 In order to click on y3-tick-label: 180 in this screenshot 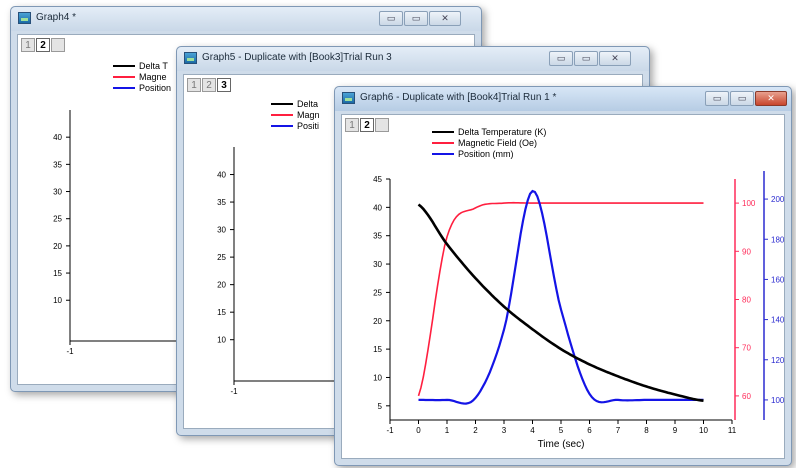, I will do `click(778, 239)`.